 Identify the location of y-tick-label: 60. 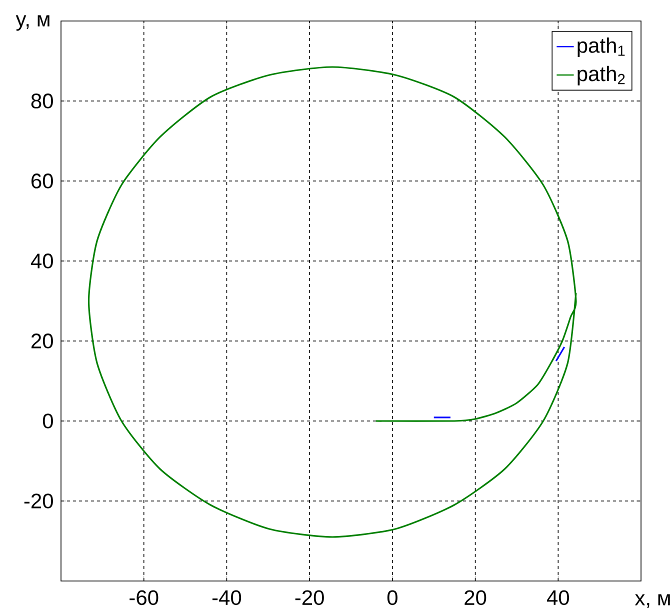
(42, 181).